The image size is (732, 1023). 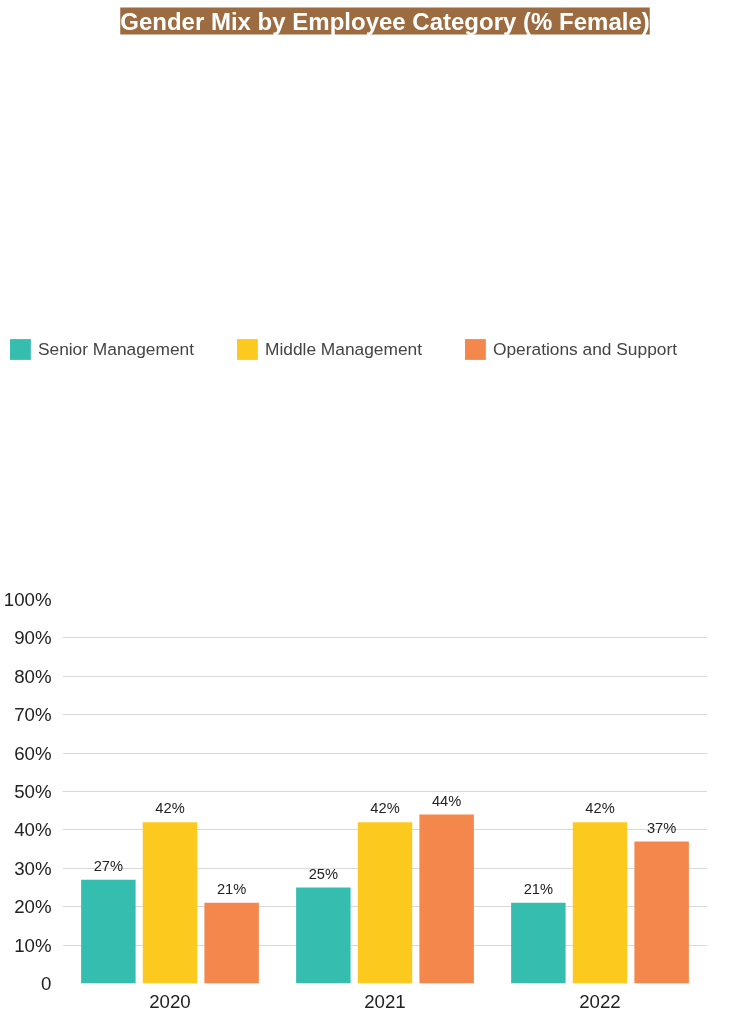 I want to click on y-tick-label: 60%, so click(x=33, y=753).